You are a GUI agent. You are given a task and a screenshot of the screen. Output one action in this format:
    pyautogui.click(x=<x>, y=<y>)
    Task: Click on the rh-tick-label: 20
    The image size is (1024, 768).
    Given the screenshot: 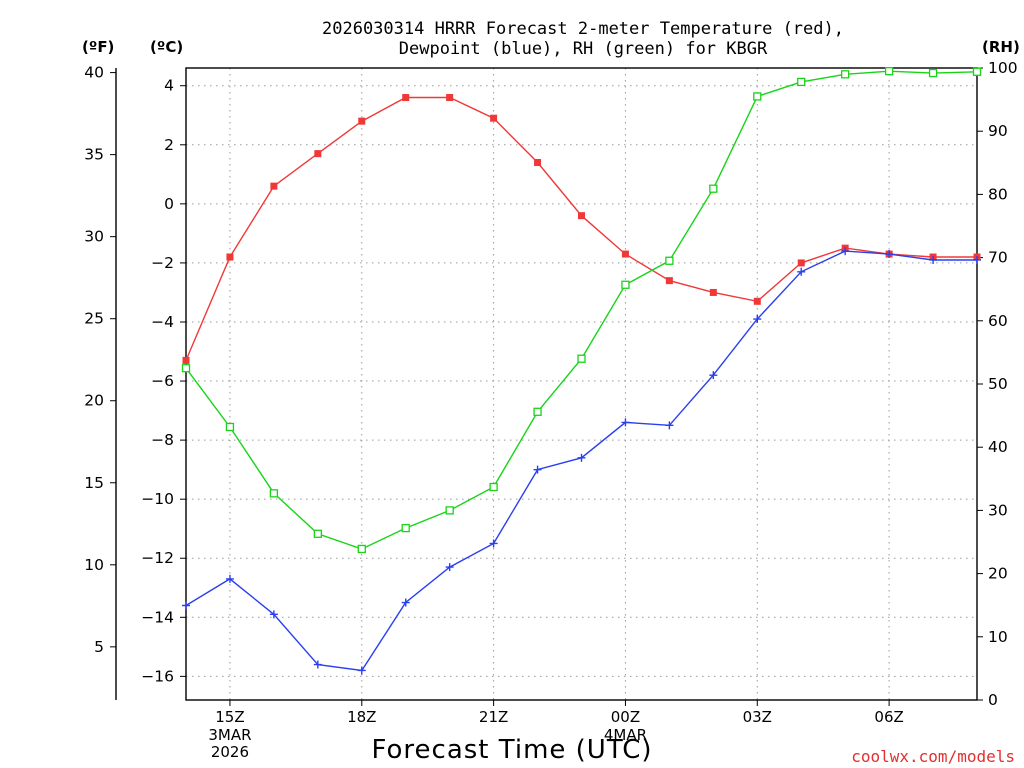 What is the action you would take?
    pyautogui.click(x=998, y=574)
    